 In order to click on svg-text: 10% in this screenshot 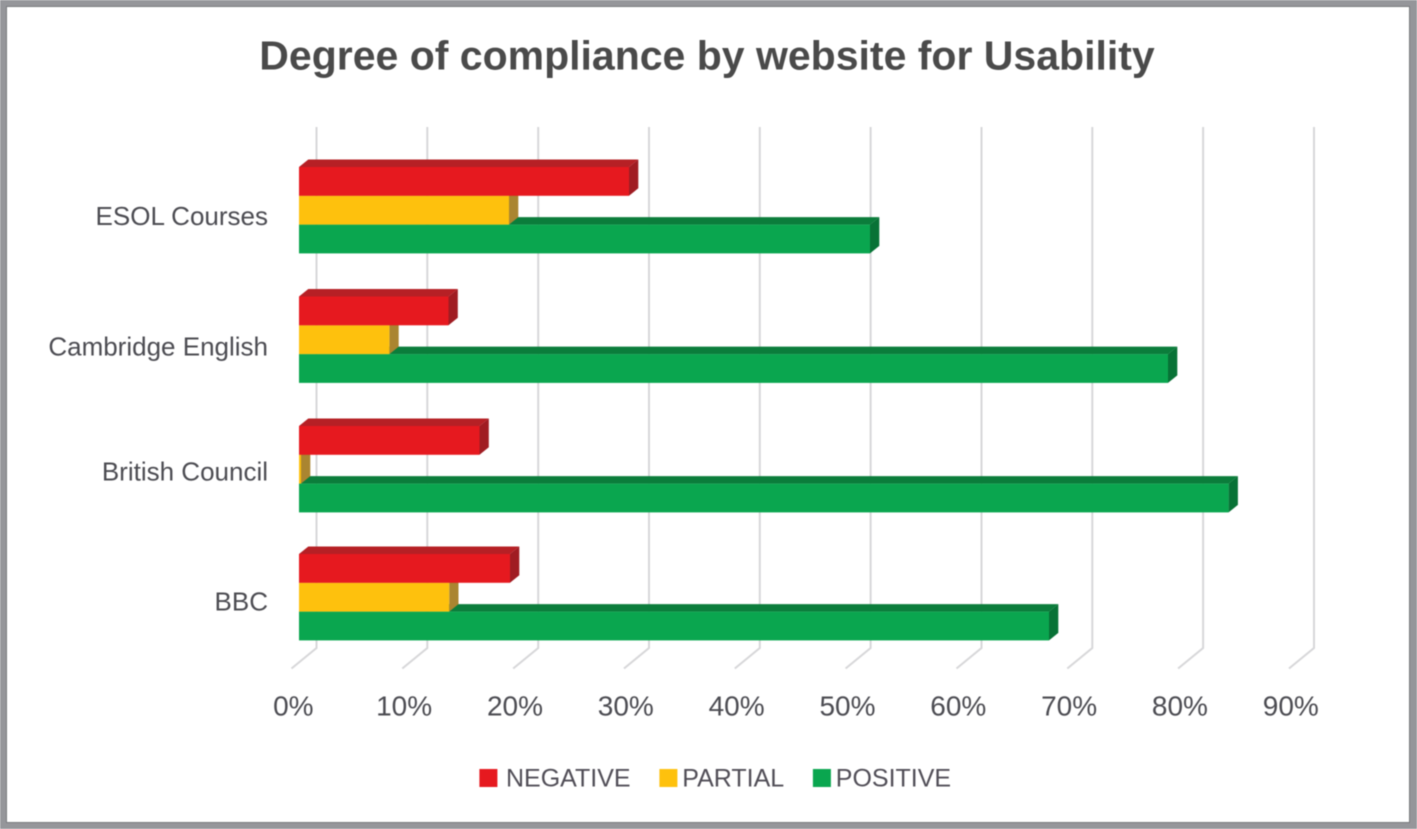, I will do `click(404, 706)`.